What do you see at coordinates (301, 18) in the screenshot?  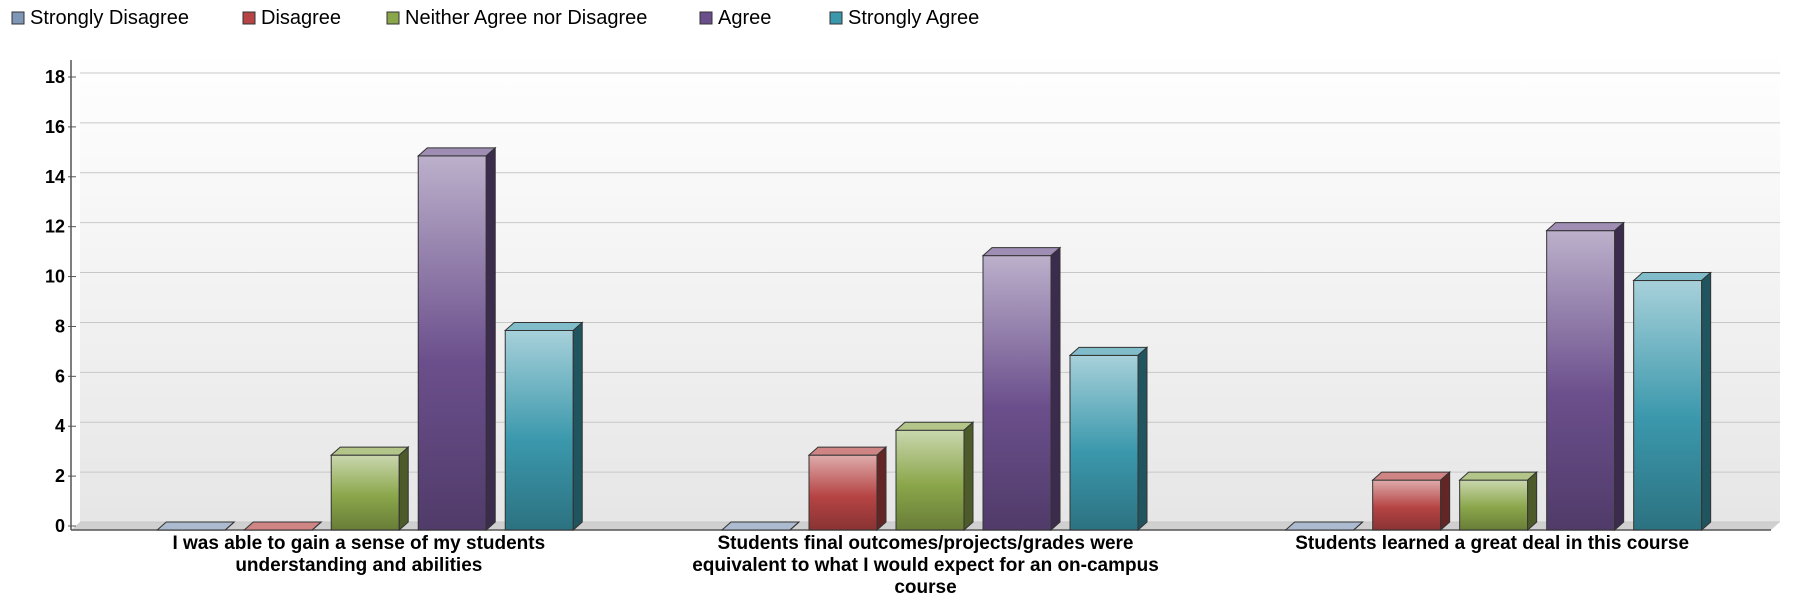 I see `legend-label: Disagree` at bounding box center [301, 18].